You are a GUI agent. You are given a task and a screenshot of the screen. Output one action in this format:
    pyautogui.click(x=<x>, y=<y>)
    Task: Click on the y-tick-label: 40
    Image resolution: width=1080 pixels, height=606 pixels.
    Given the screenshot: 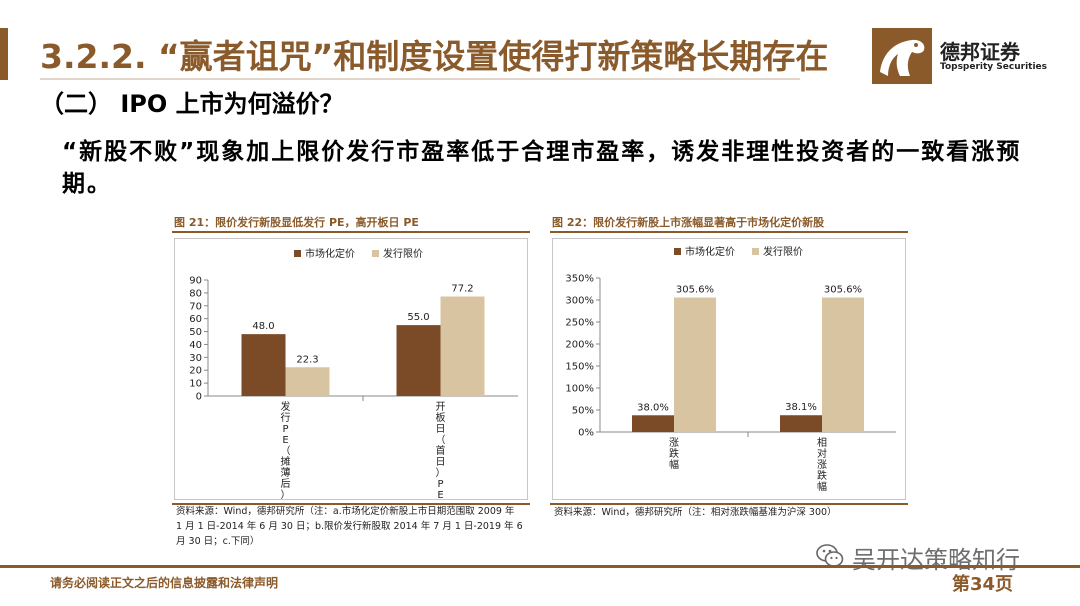 What is the action you would take?
    pyautogui.click(x=195, y=345)
    